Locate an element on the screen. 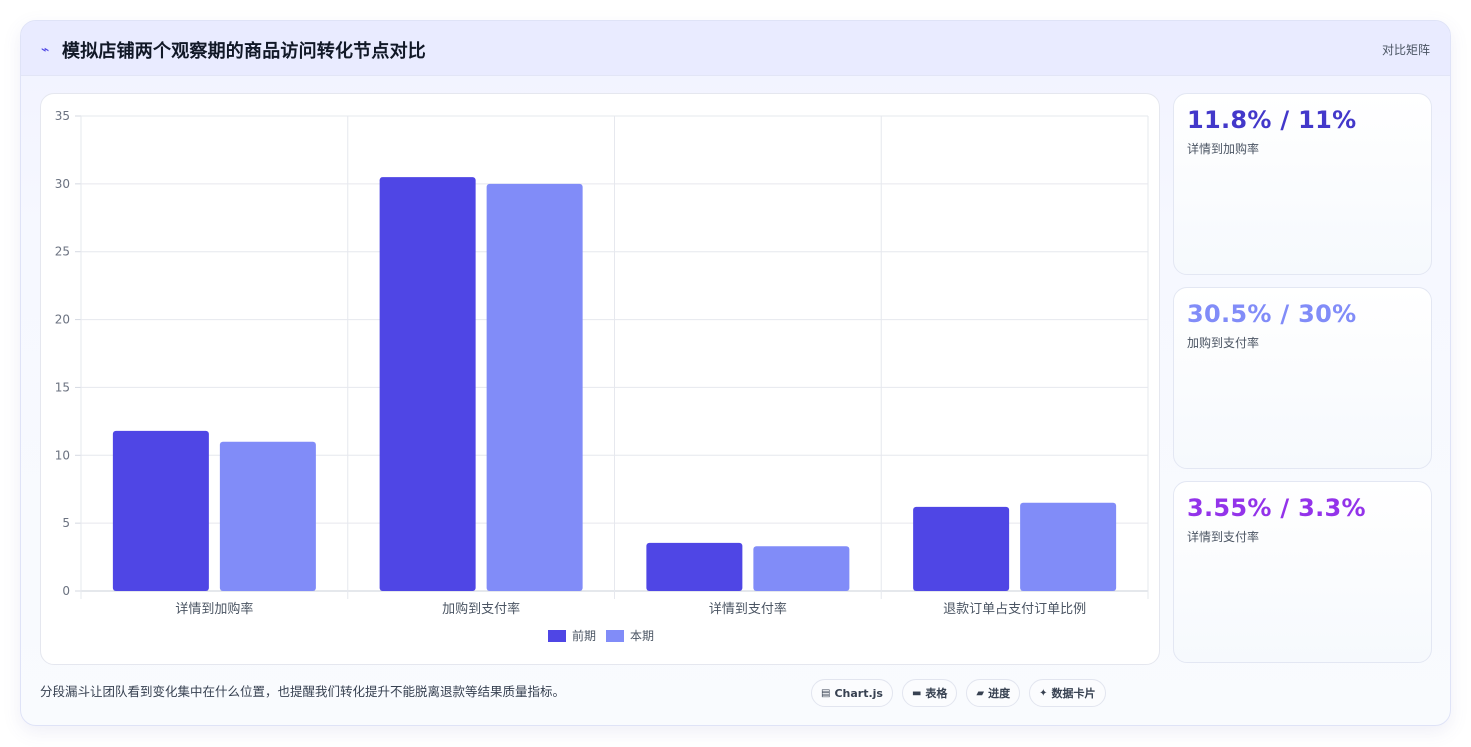 The image size is (1471, 747). y-tick-label: 5 is located at coordinates (66, 523).